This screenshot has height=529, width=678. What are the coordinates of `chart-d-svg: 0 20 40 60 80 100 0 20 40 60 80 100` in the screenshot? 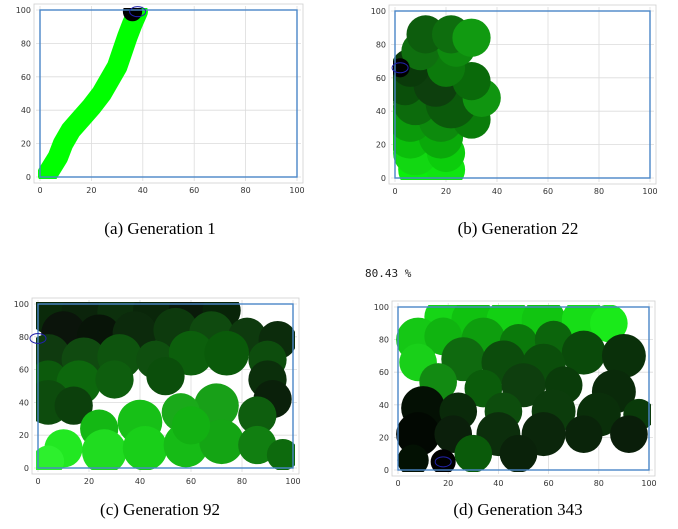 It's located at (515, 394).